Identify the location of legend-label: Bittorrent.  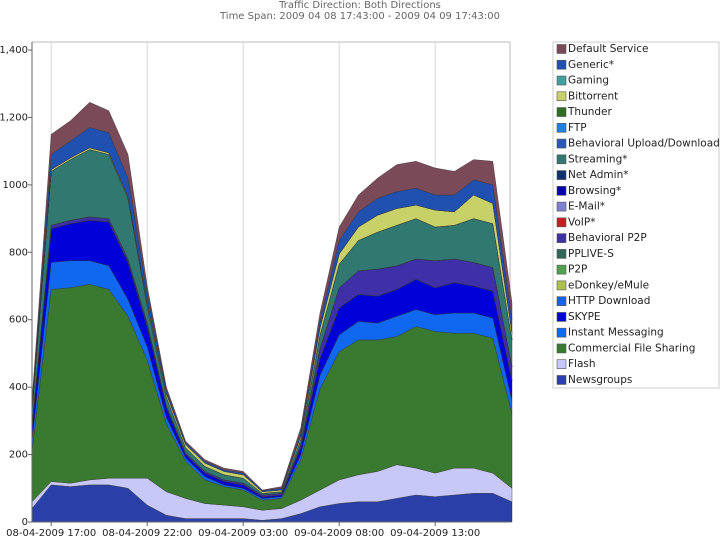
(593, 96).